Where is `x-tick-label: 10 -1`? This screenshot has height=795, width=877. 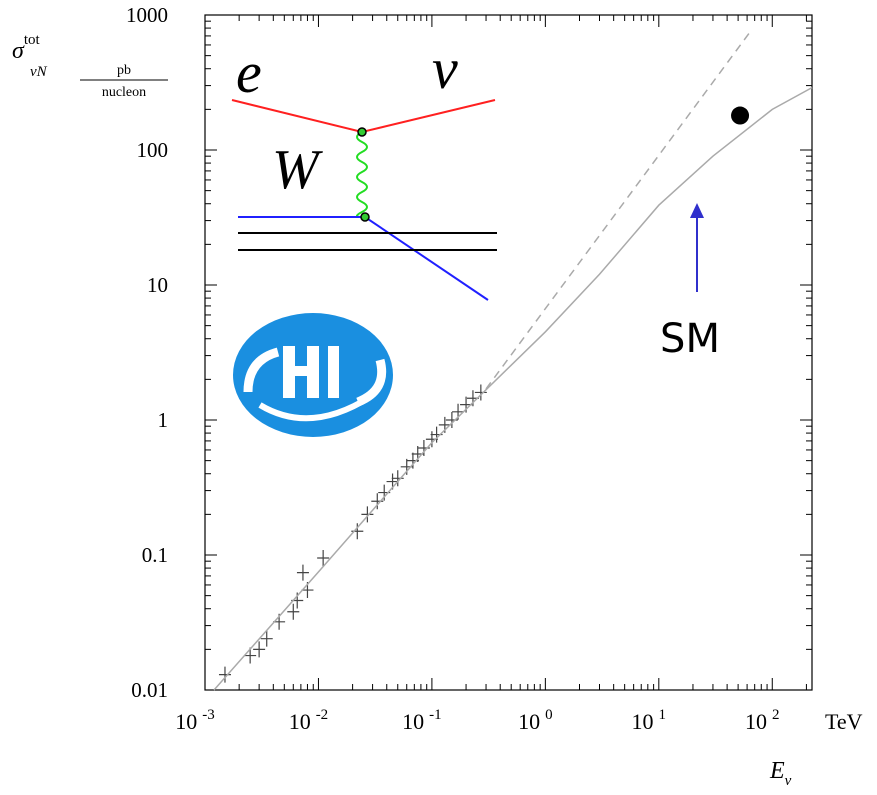
x-tick-label: 10 -1 is located at coordinates (422, 720).